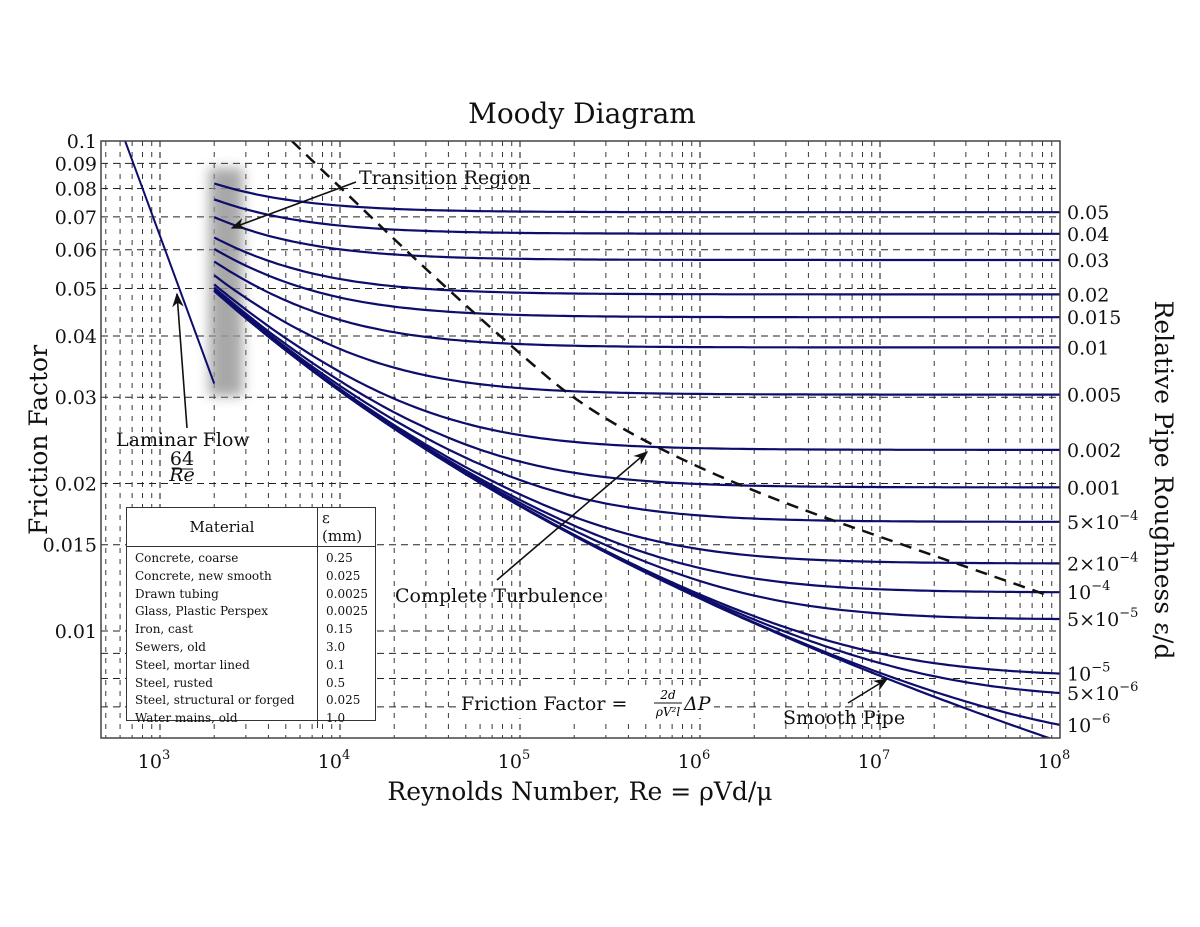  I want to click on material-row: Sewers, old 3.0, so click(251, 647).